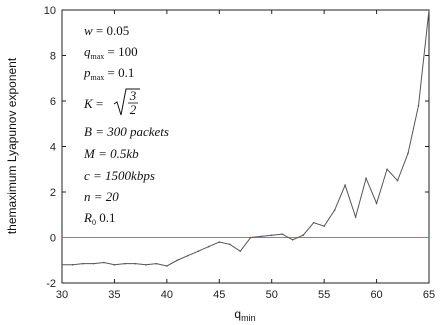 This screenshot has height=325, width=440. I want to click on param-qmax: qmax = 100, so click(111, 52).